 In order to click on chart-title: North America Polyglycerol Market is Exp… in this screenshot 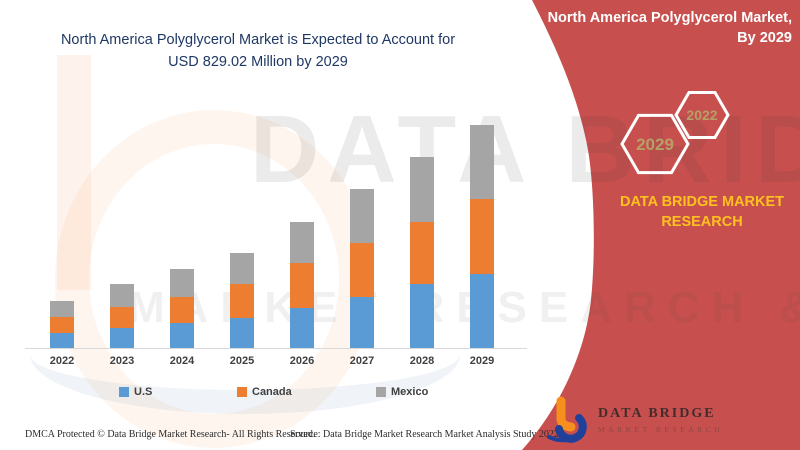, I will do `click(258, 52)`.